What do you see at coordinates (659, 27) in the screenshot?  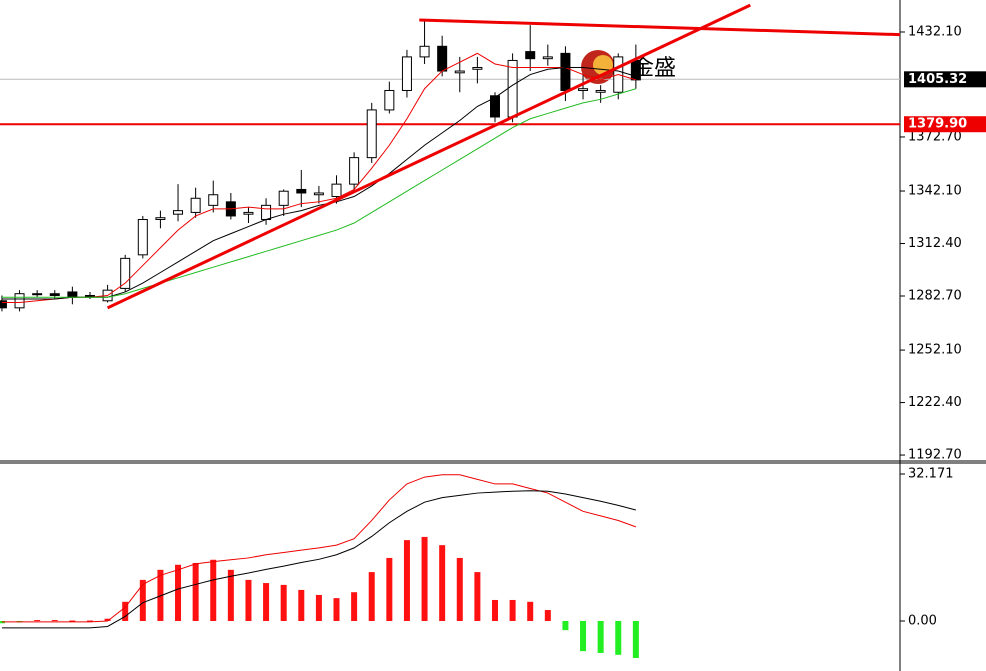 I see `trend-line` at bounding box center [659, 27].